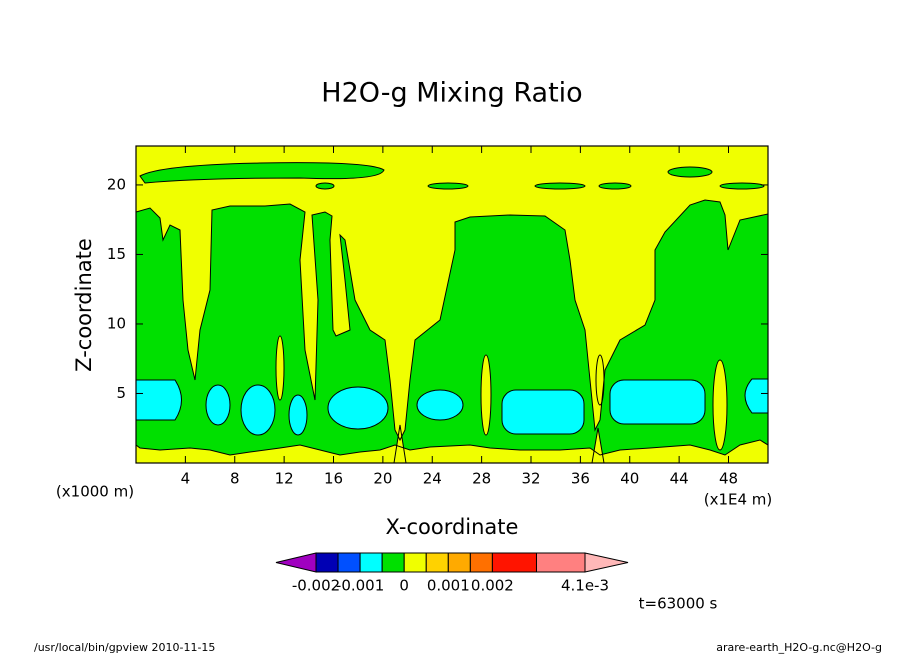  I want to click on x-tick-label: 16, so click(333, 479).